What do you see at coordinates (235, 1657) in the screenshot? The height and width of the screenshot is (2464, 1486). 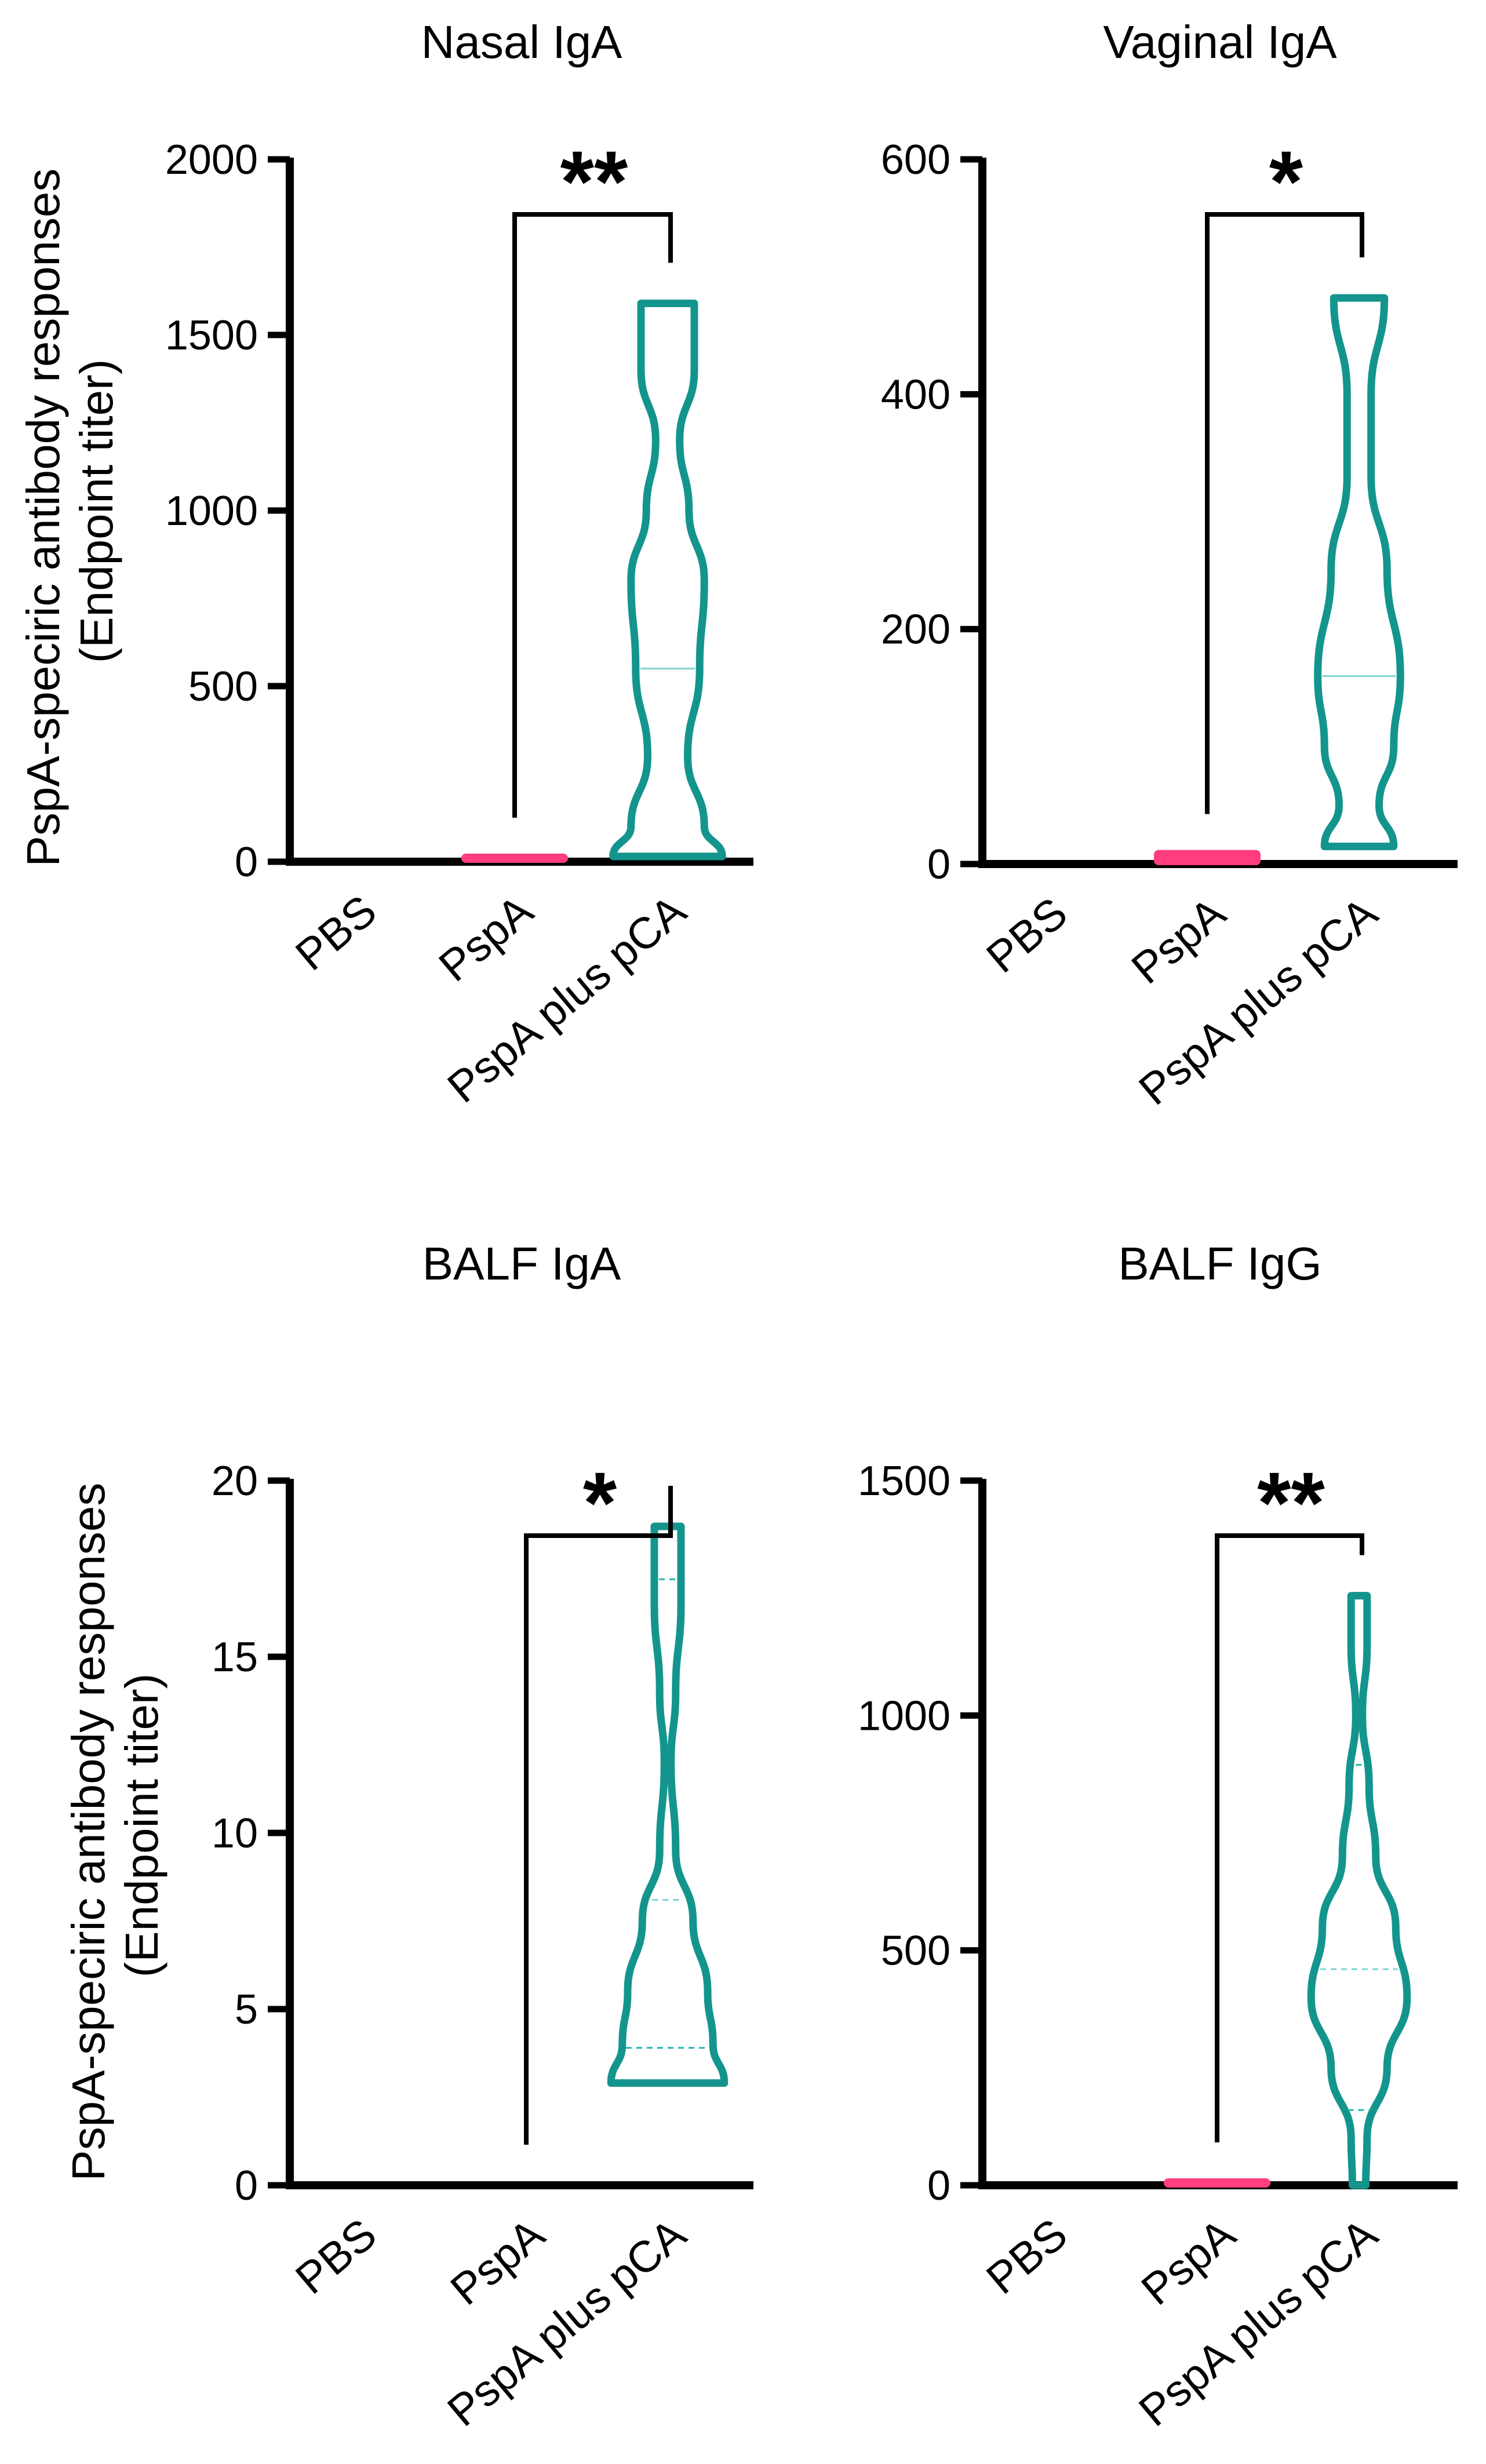 I see `y-tick-label: 15` at bounding box center [235, 1657].